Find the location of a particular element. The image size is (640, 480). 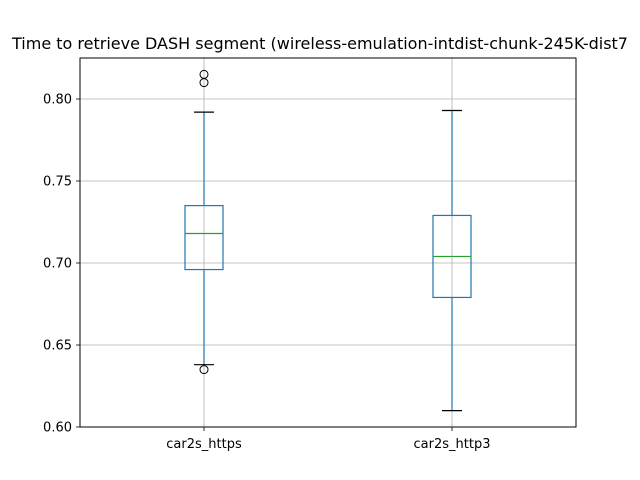

box-car2s_https is located at coordinates (204, 222).